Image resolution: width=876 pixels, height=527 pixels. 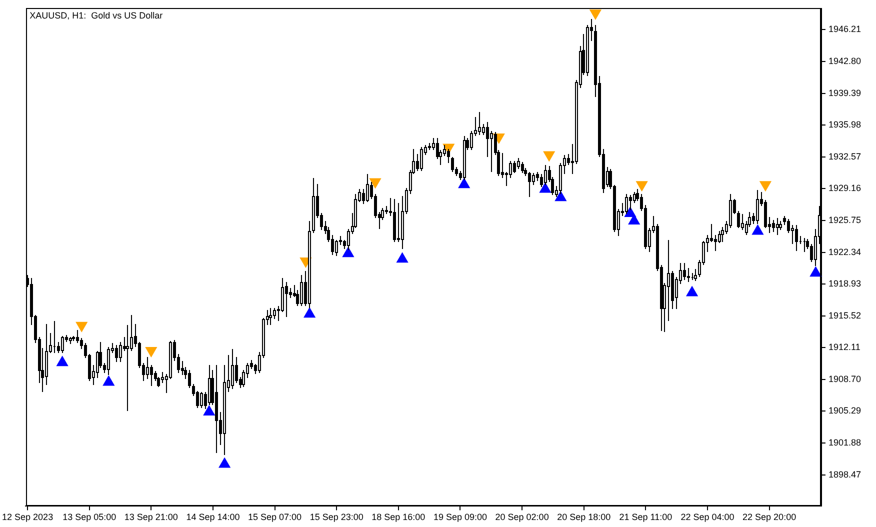 I want to click on x-tick-label: 13 Sep 21:00, so click(x=151, y=517).